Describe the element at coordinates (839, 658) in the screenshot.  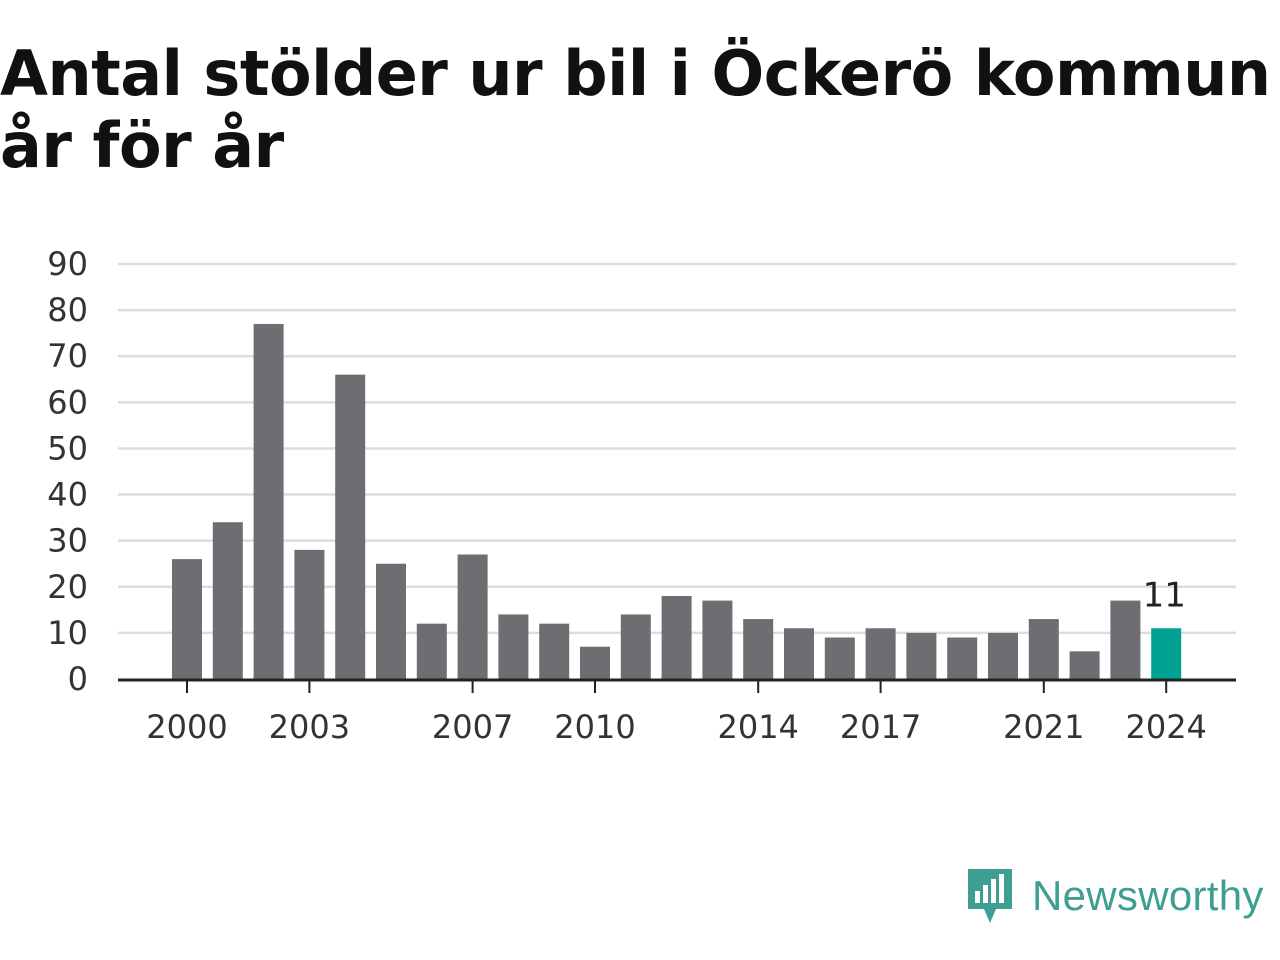
I see `bar-2016` at that location.